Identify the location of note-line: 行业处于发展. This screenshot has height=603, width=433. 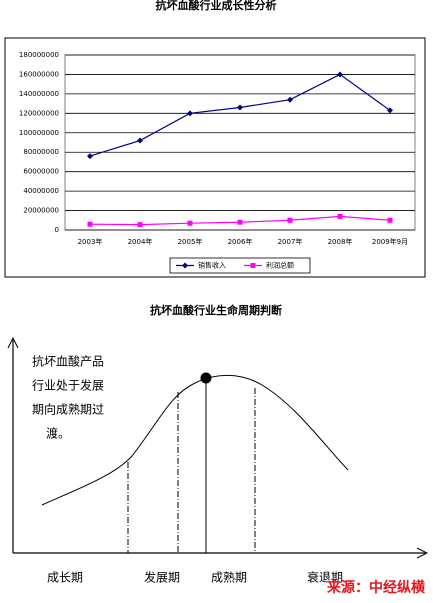
(68, 385).